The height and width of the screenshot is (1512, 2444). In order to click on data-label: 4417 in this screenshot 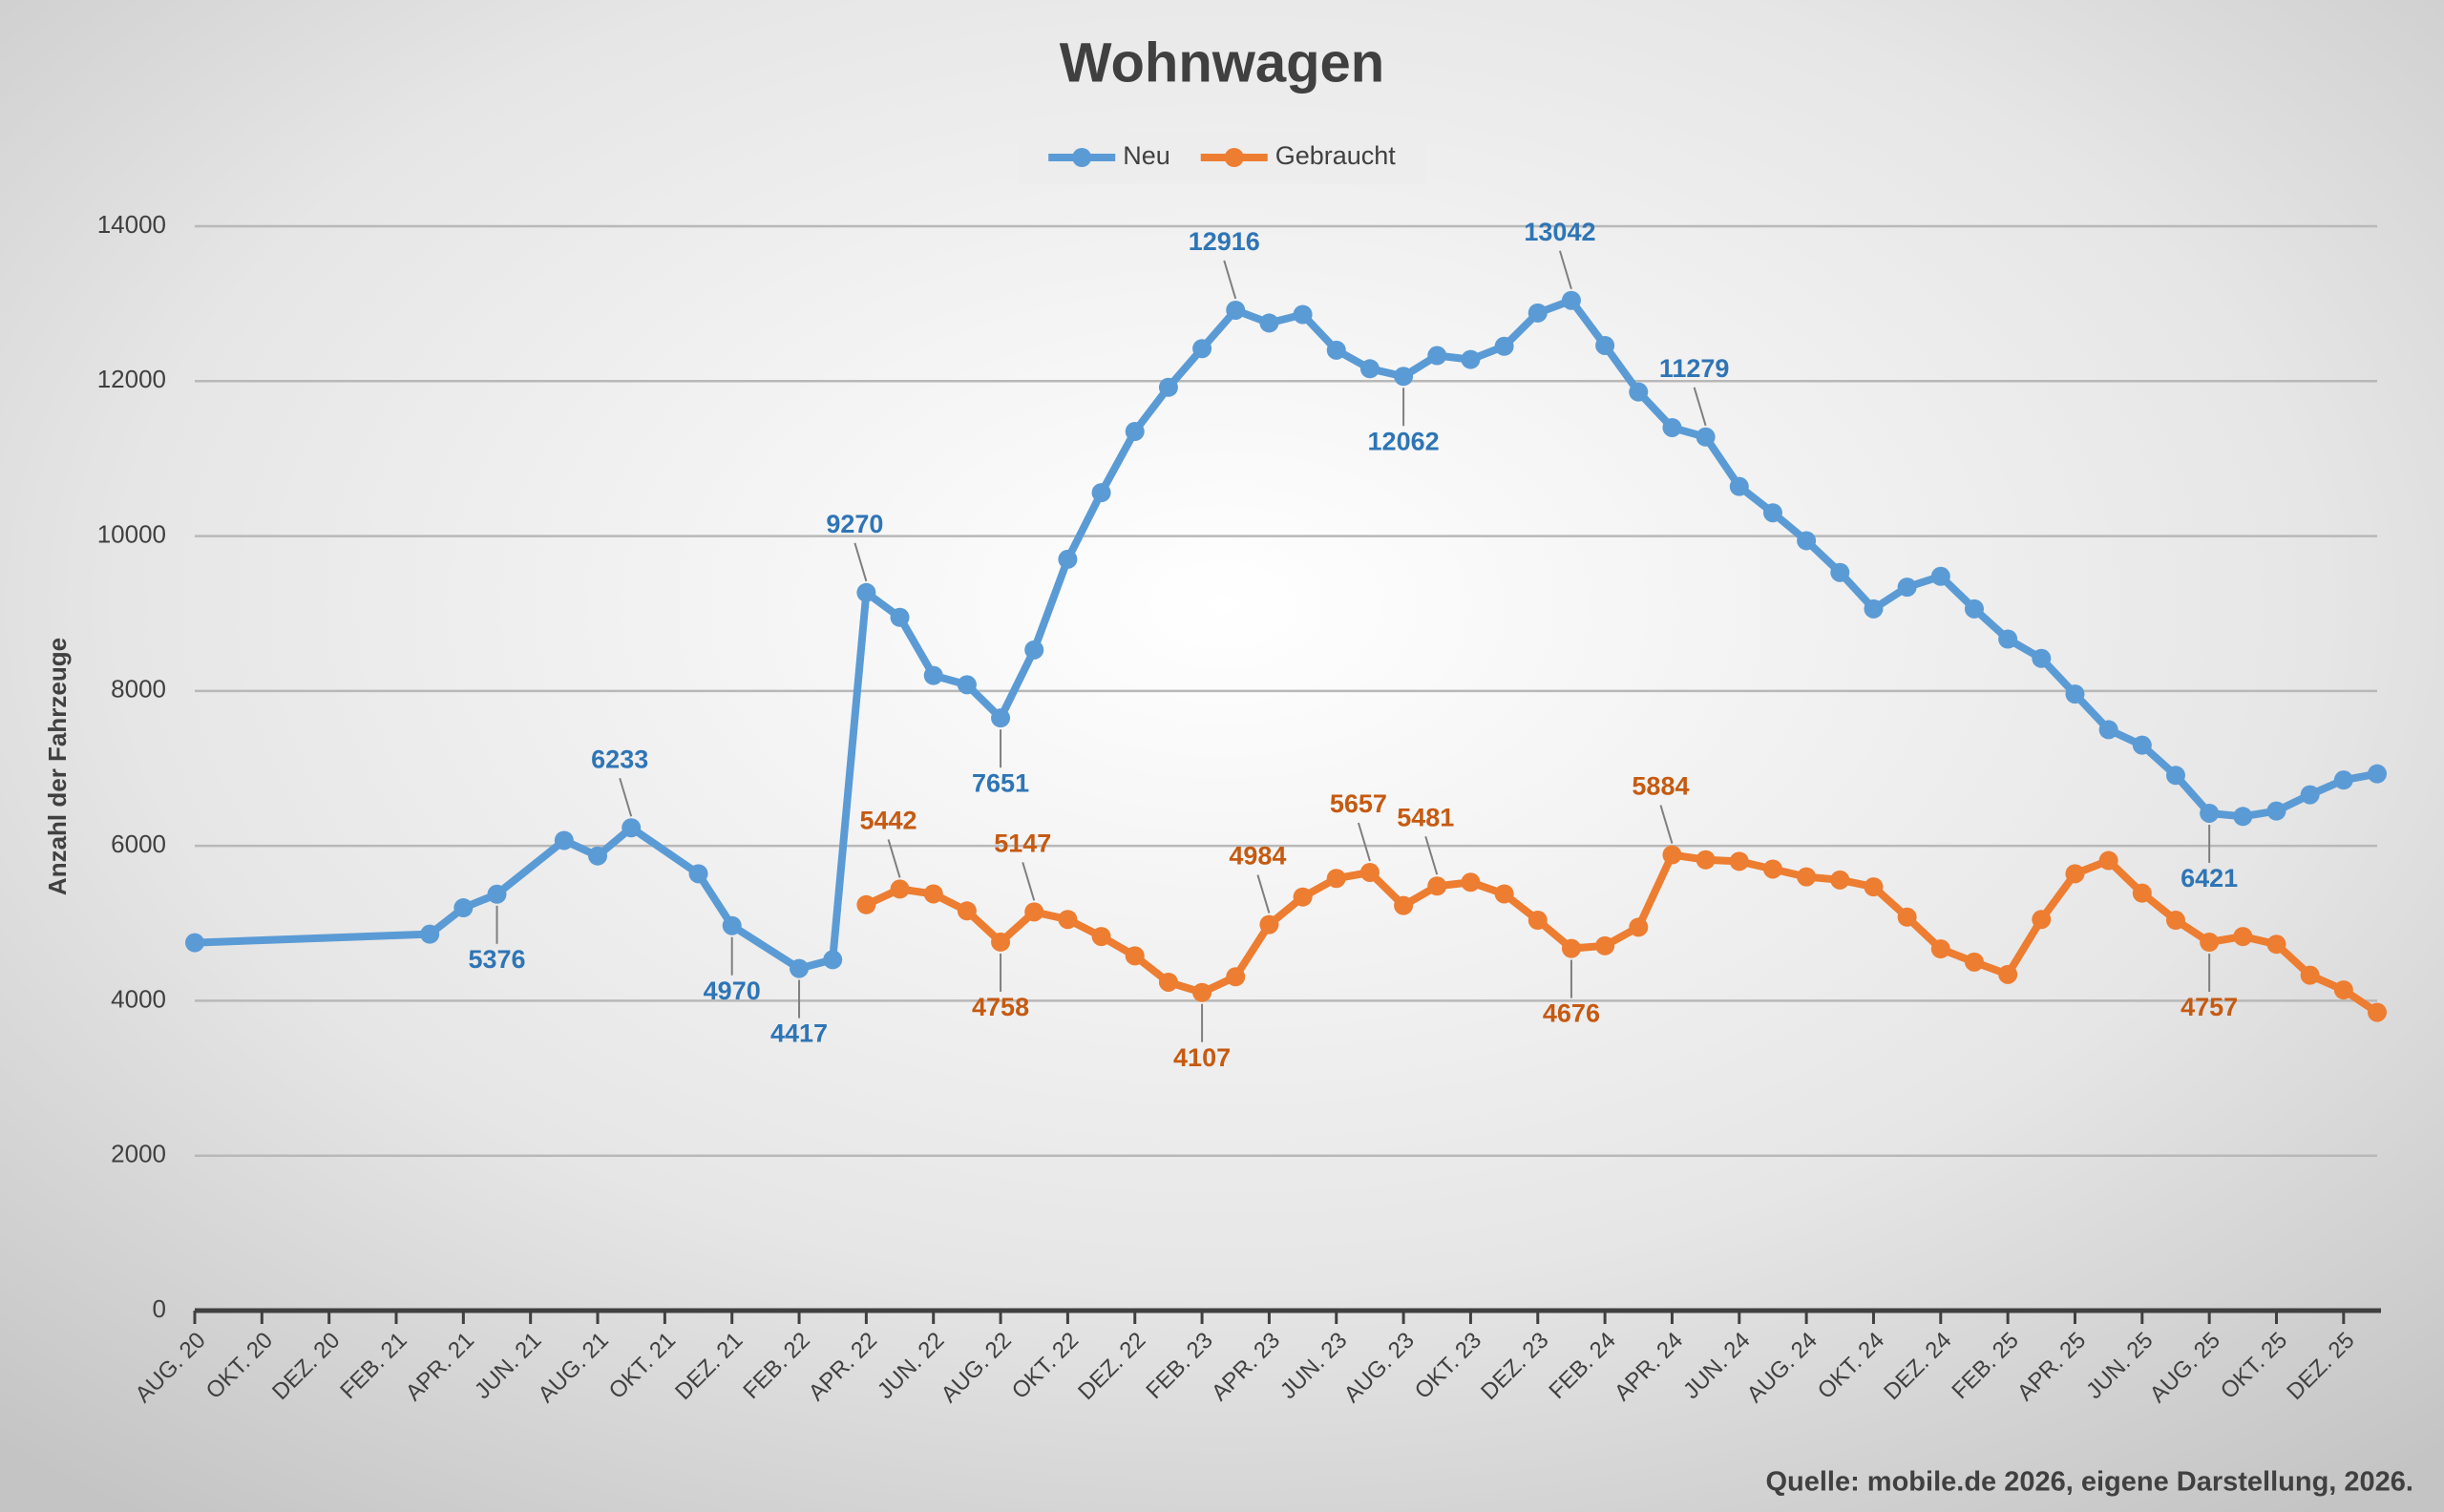, I will do `click(799, 1033)`.